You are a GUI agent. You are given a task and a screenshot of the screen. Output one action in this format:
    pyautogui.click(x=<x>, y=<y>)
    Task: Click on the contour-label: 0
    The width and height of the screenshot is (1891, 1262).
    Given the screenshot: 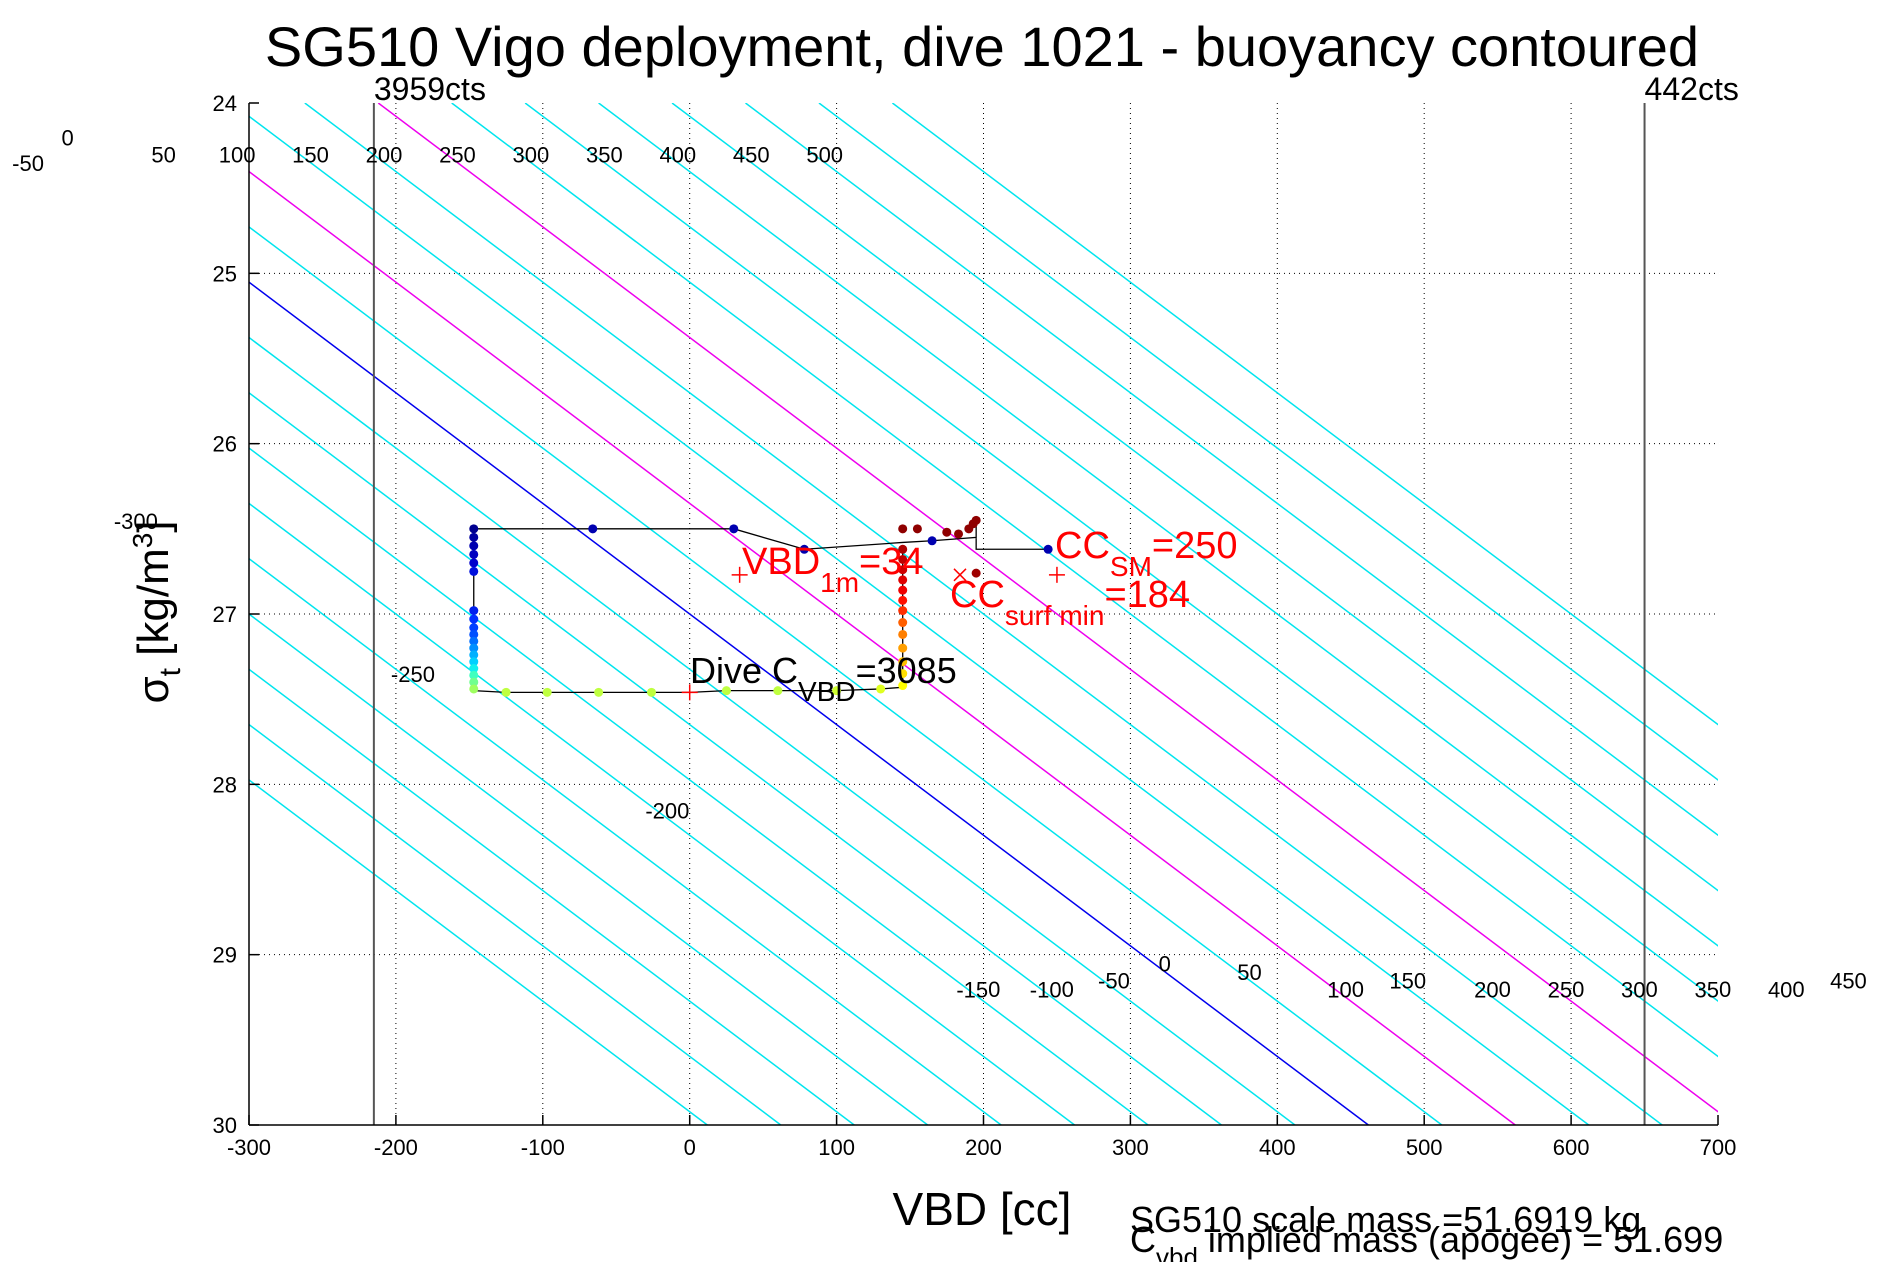 What is the action you would take?
    pyautogui.click(x=1165, y=964)
    